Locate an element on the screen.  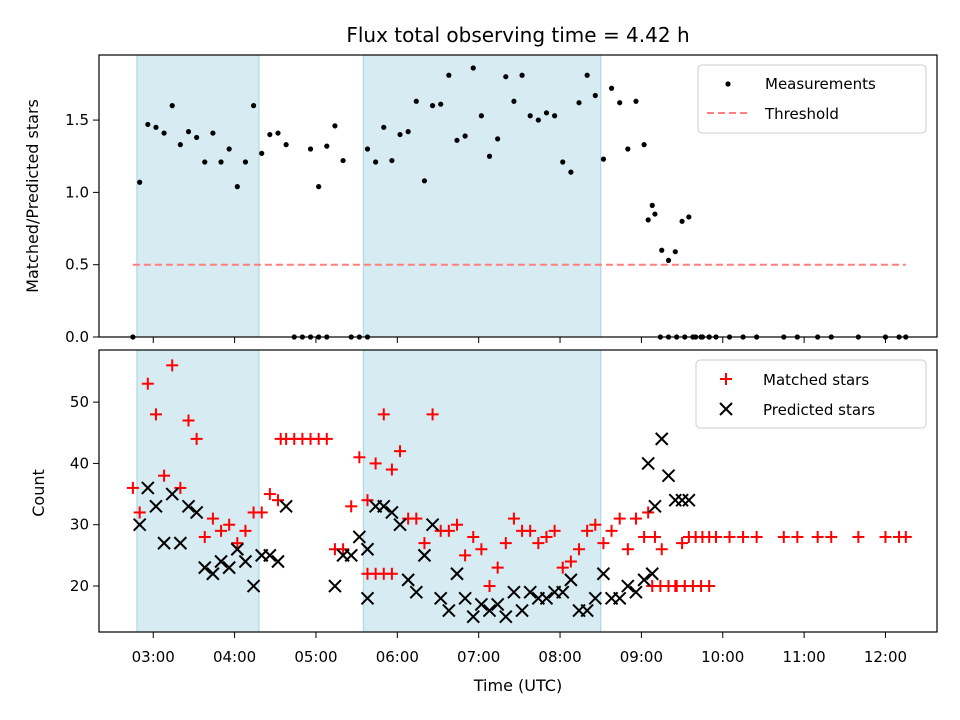
x-axis-label: Time (UTC) is located at coordinates (517, 685).